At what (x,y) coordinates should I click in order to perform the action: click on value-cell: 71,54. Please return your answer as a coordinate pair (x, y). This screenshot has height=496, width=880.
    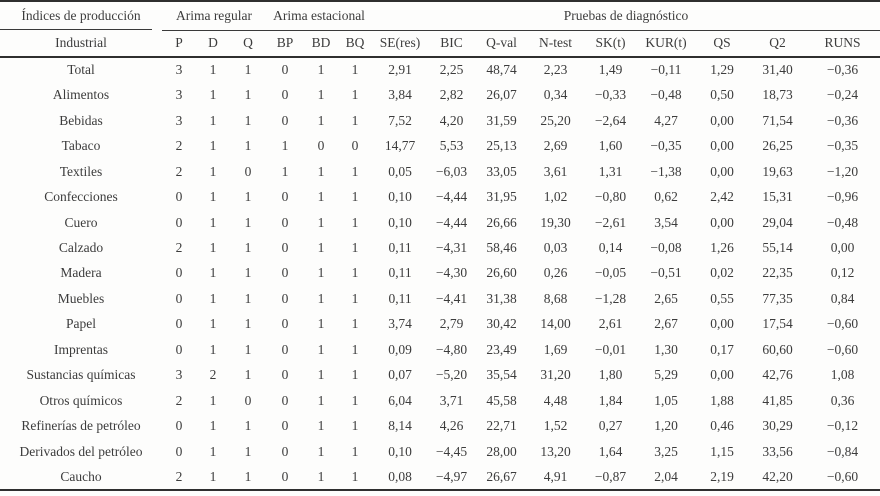
    Looking at the image, I should click on (777, 120).